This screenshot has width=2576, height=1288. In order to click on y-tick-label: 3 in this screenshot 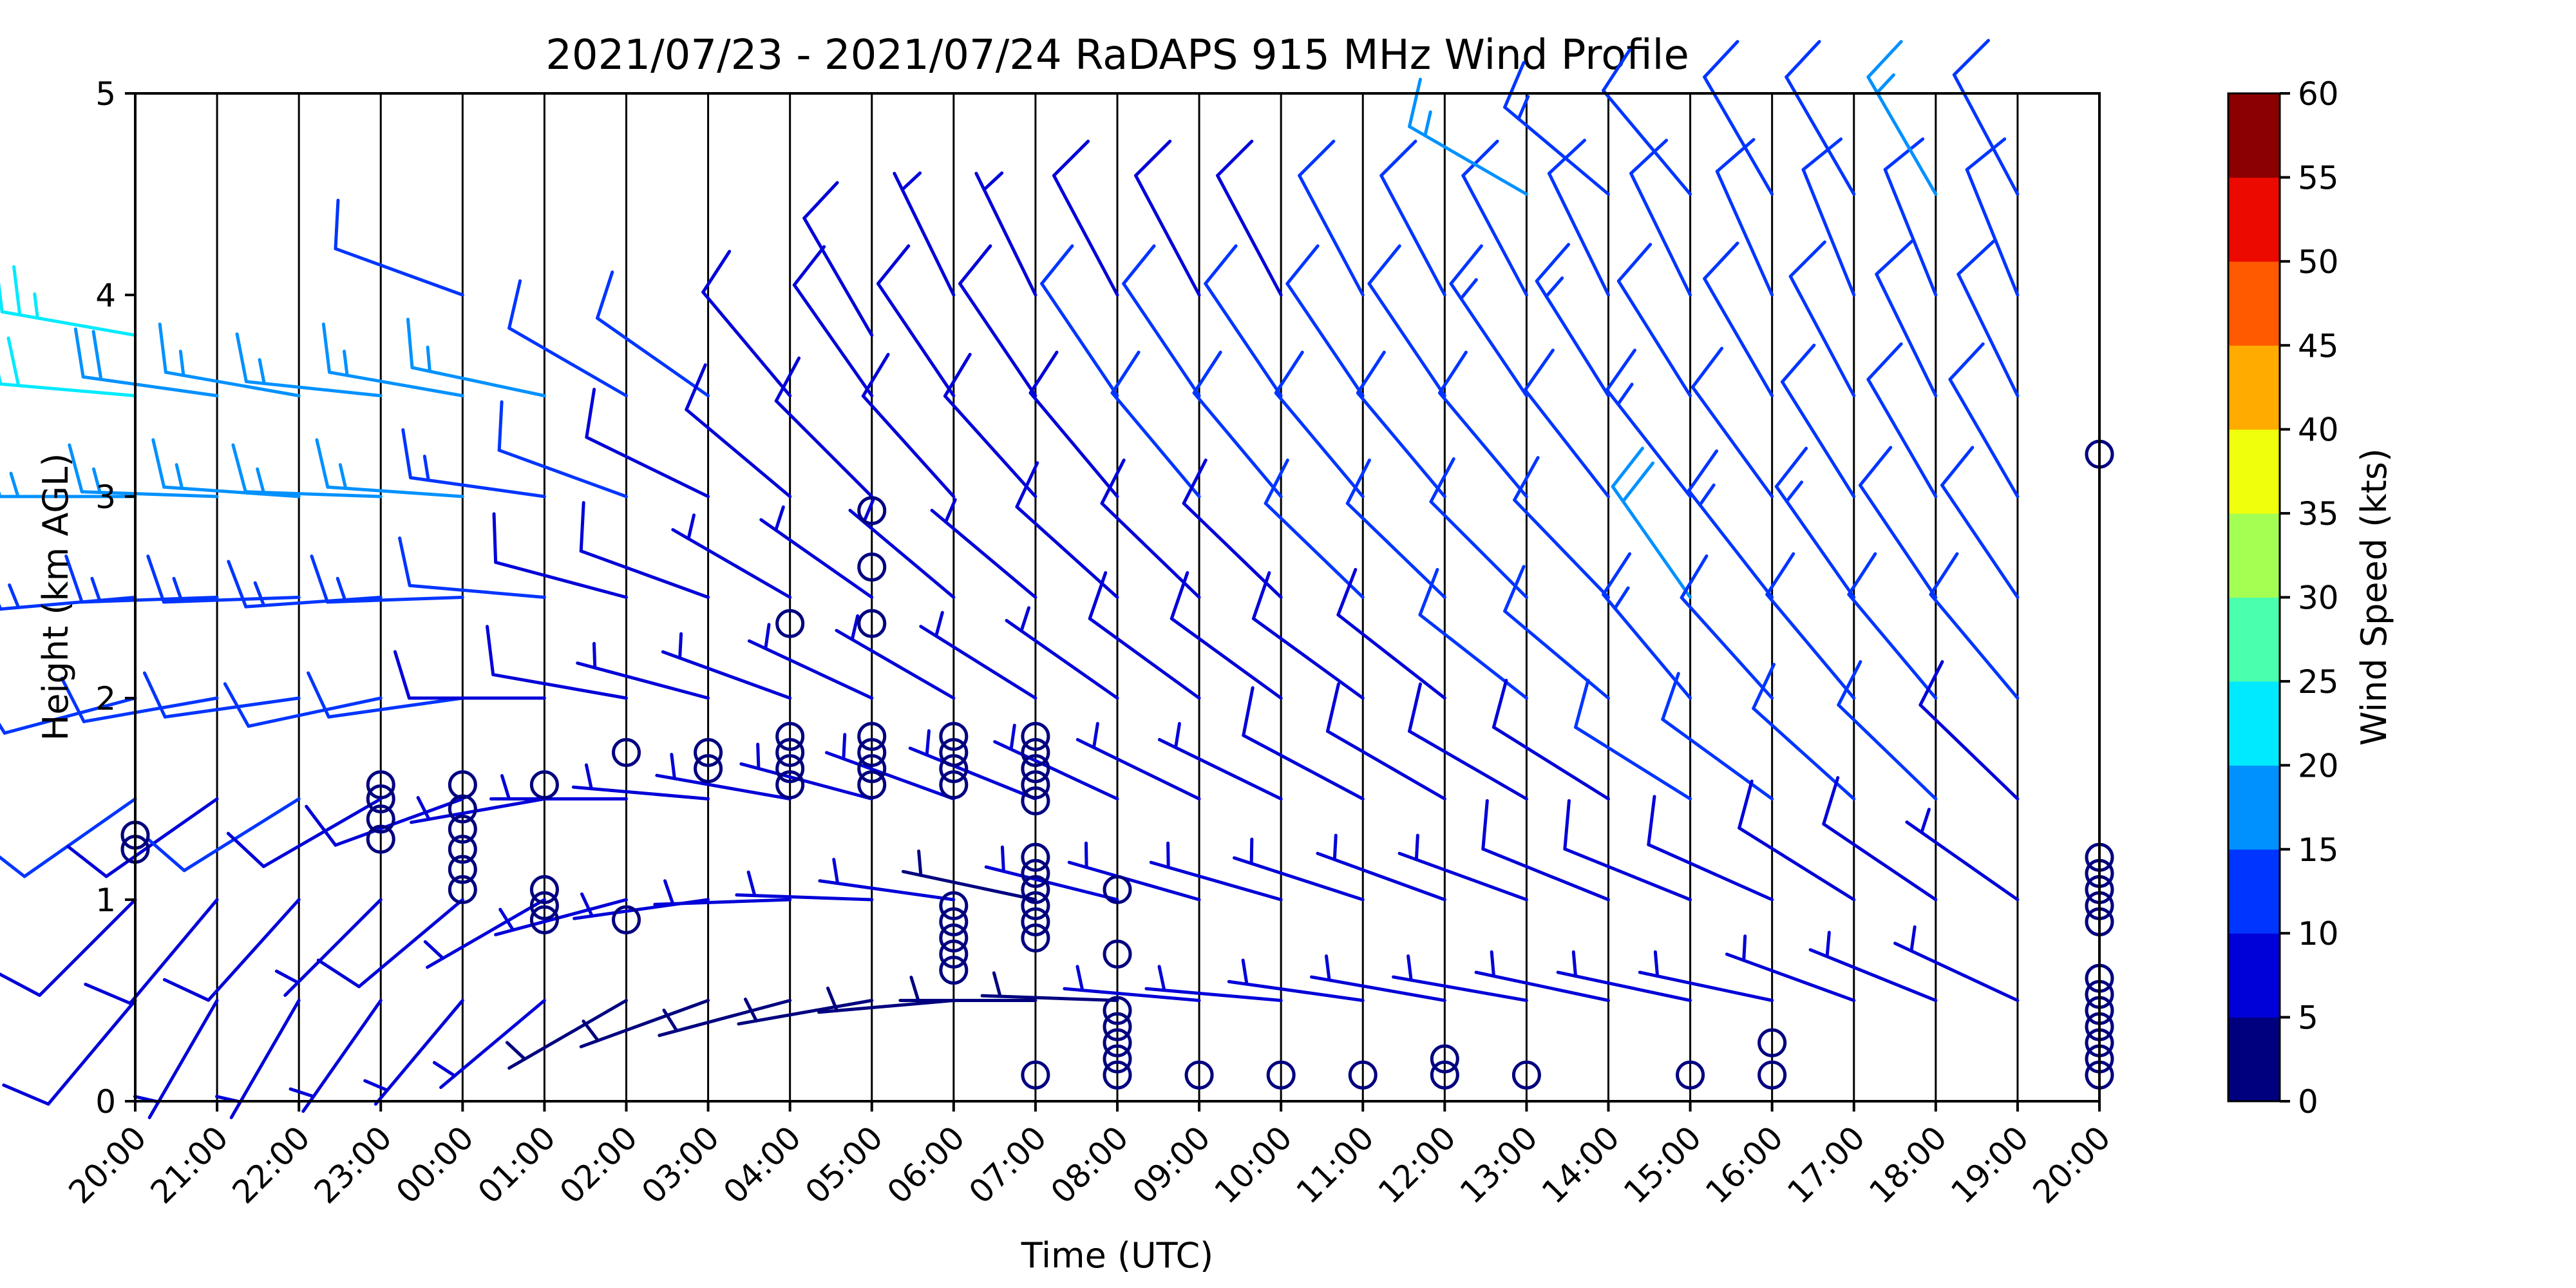, I will do `click(105, 497)`.